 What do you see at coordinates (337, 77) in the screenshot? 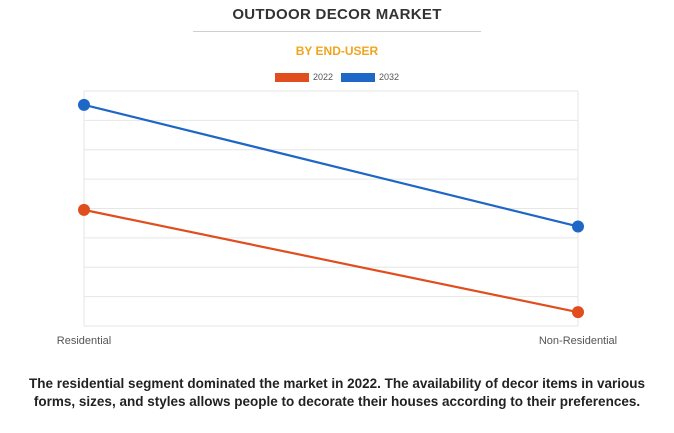
I see `legend: 2022 2032` at bounding box center [337, 77].